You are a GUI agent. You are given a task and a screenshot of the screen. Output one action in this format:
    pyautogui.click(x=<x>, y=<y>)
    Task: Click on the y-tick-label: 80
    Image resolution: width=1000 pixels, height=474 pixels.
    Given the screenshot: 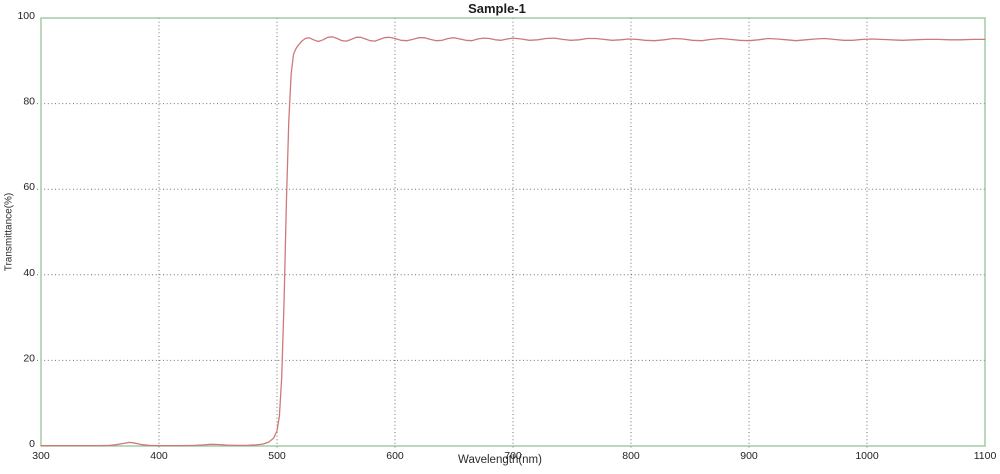 What is the action you would take?
    pyautogui.click(x=29, y=102)
    